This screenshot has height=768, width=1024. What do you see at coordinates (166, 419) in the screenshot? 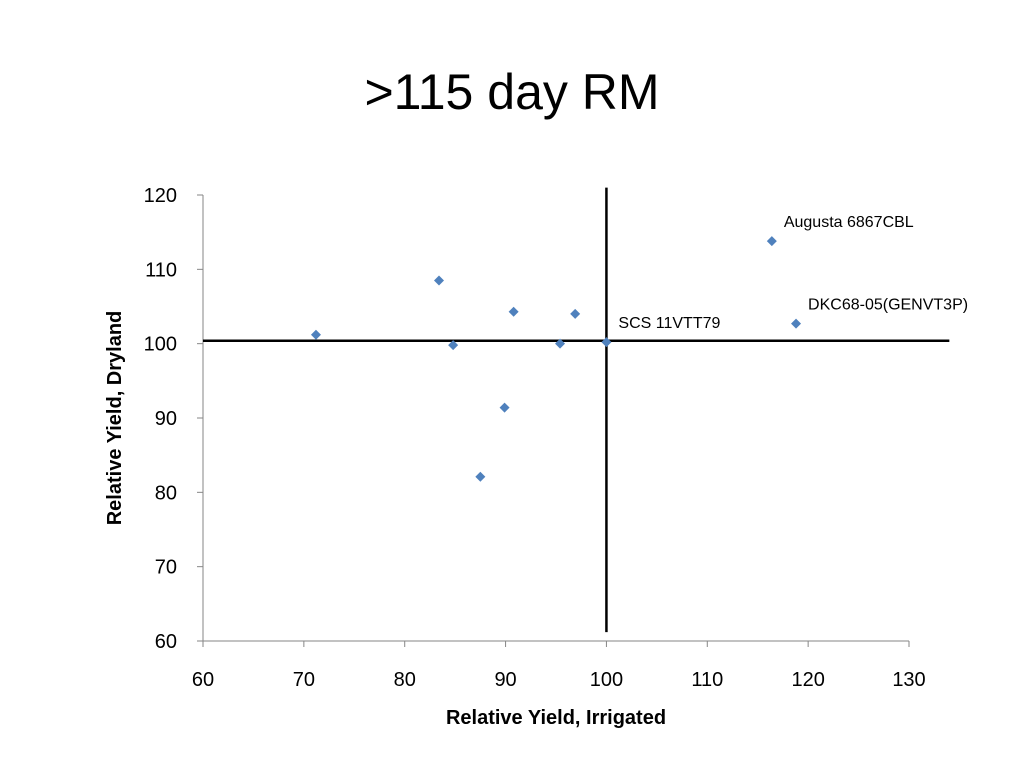
I see `y-tick-label: 90` at bounding box center [166, 419].